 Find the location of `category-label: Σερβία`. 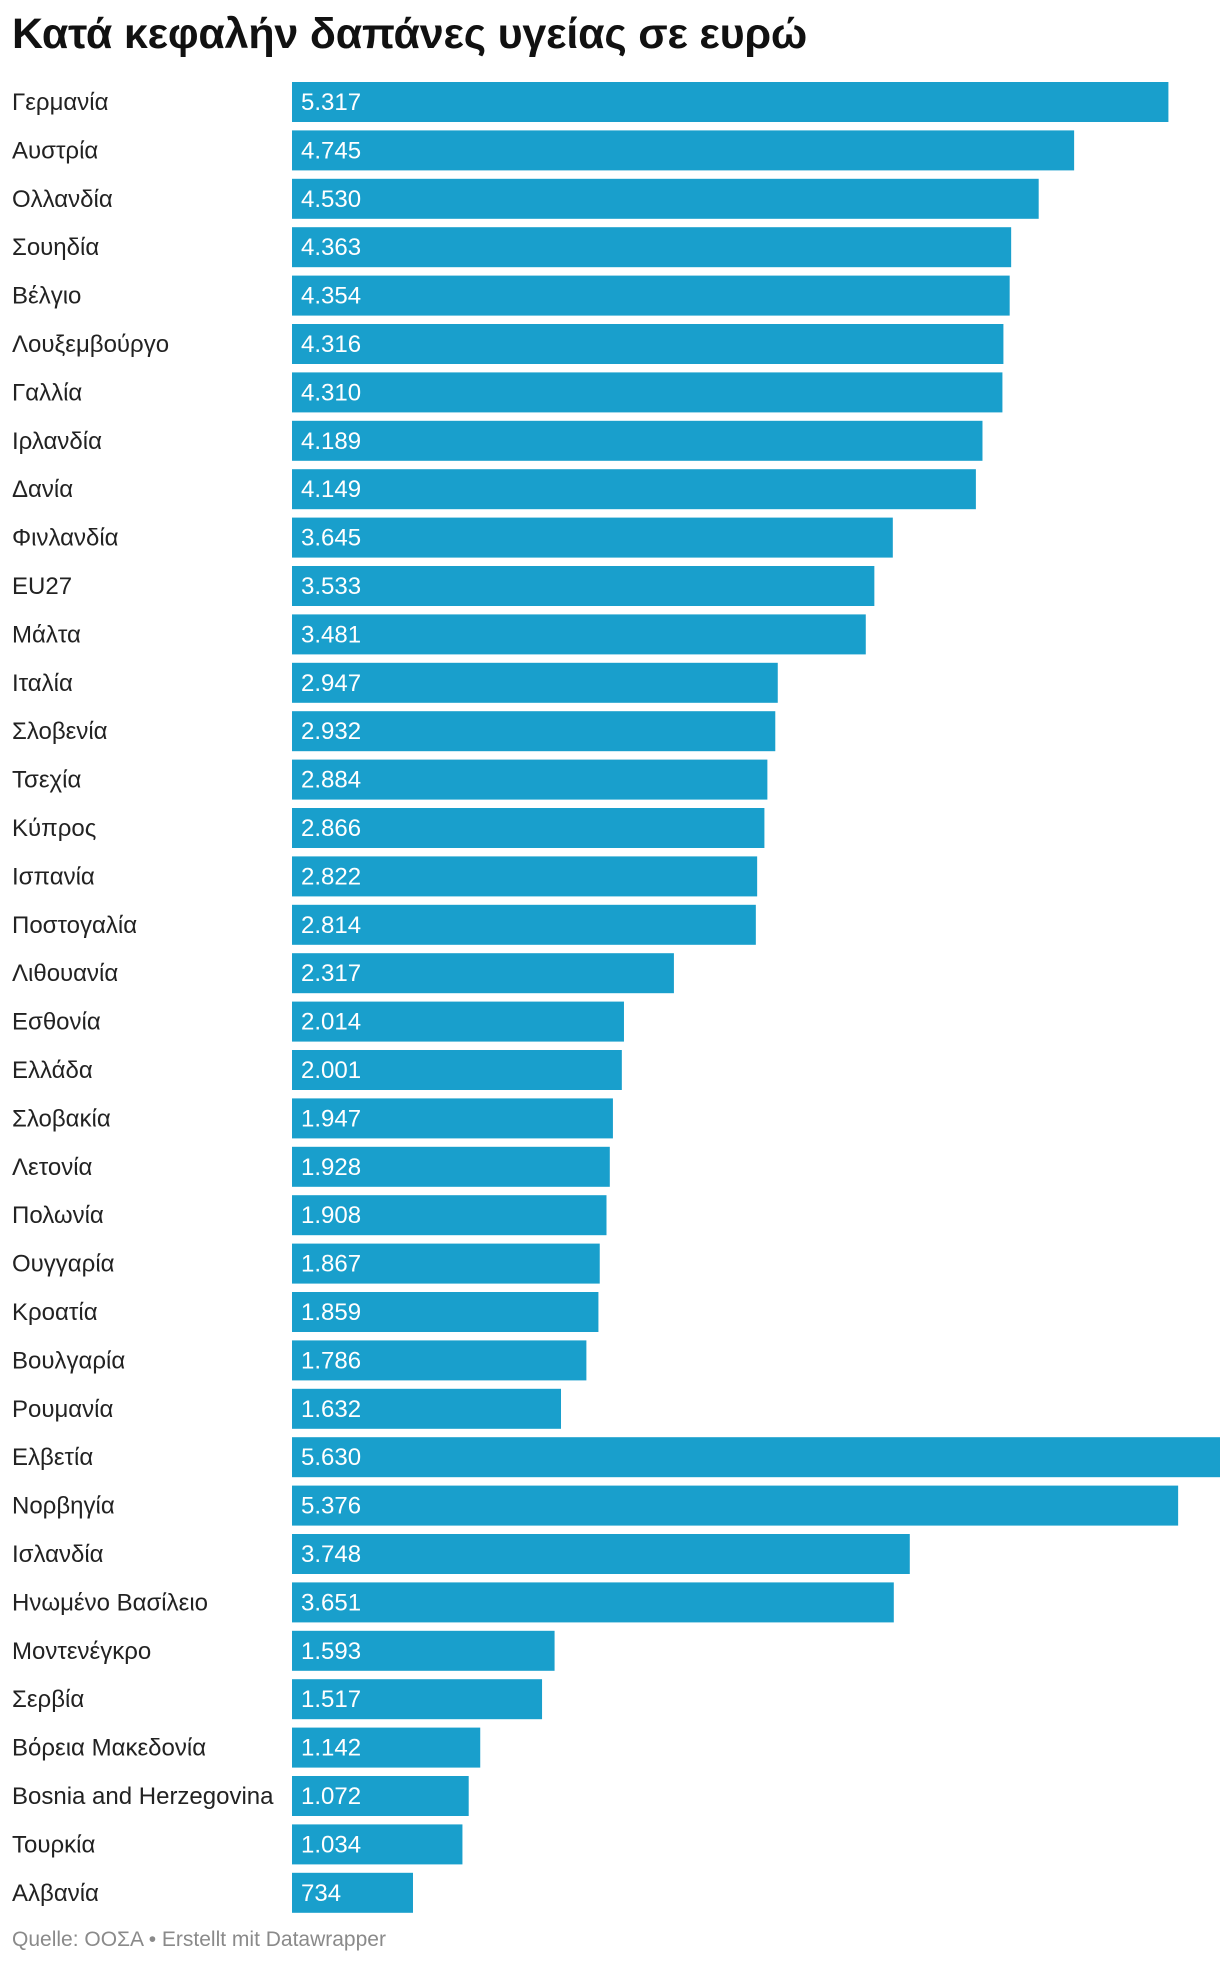

category-label: Σερβία is located at coordinates (48, 1699).